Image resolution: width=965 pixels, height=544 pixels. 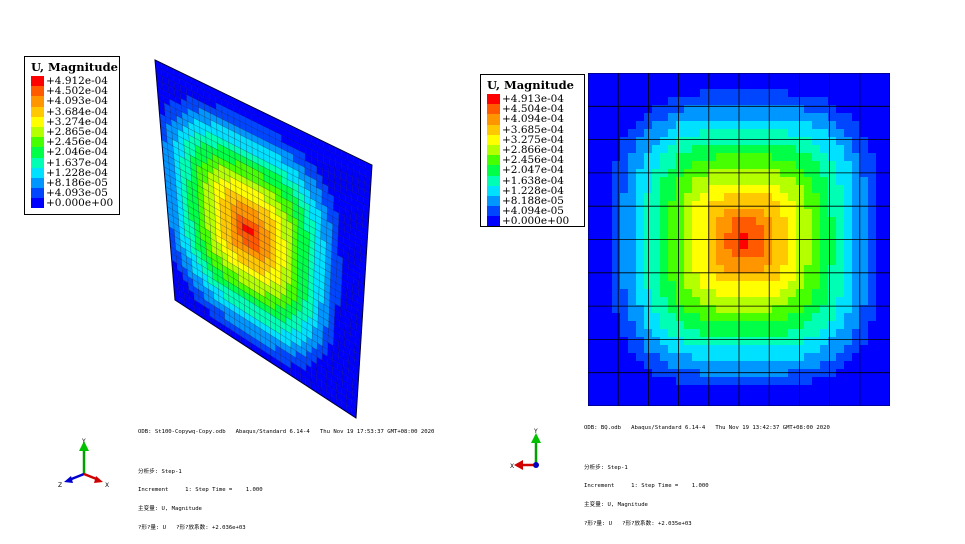 What do you see at coordinates (540, 221) in the screenshot?
I see `legend-label-row: +0.000e+00` at bounding box center [540, 221].